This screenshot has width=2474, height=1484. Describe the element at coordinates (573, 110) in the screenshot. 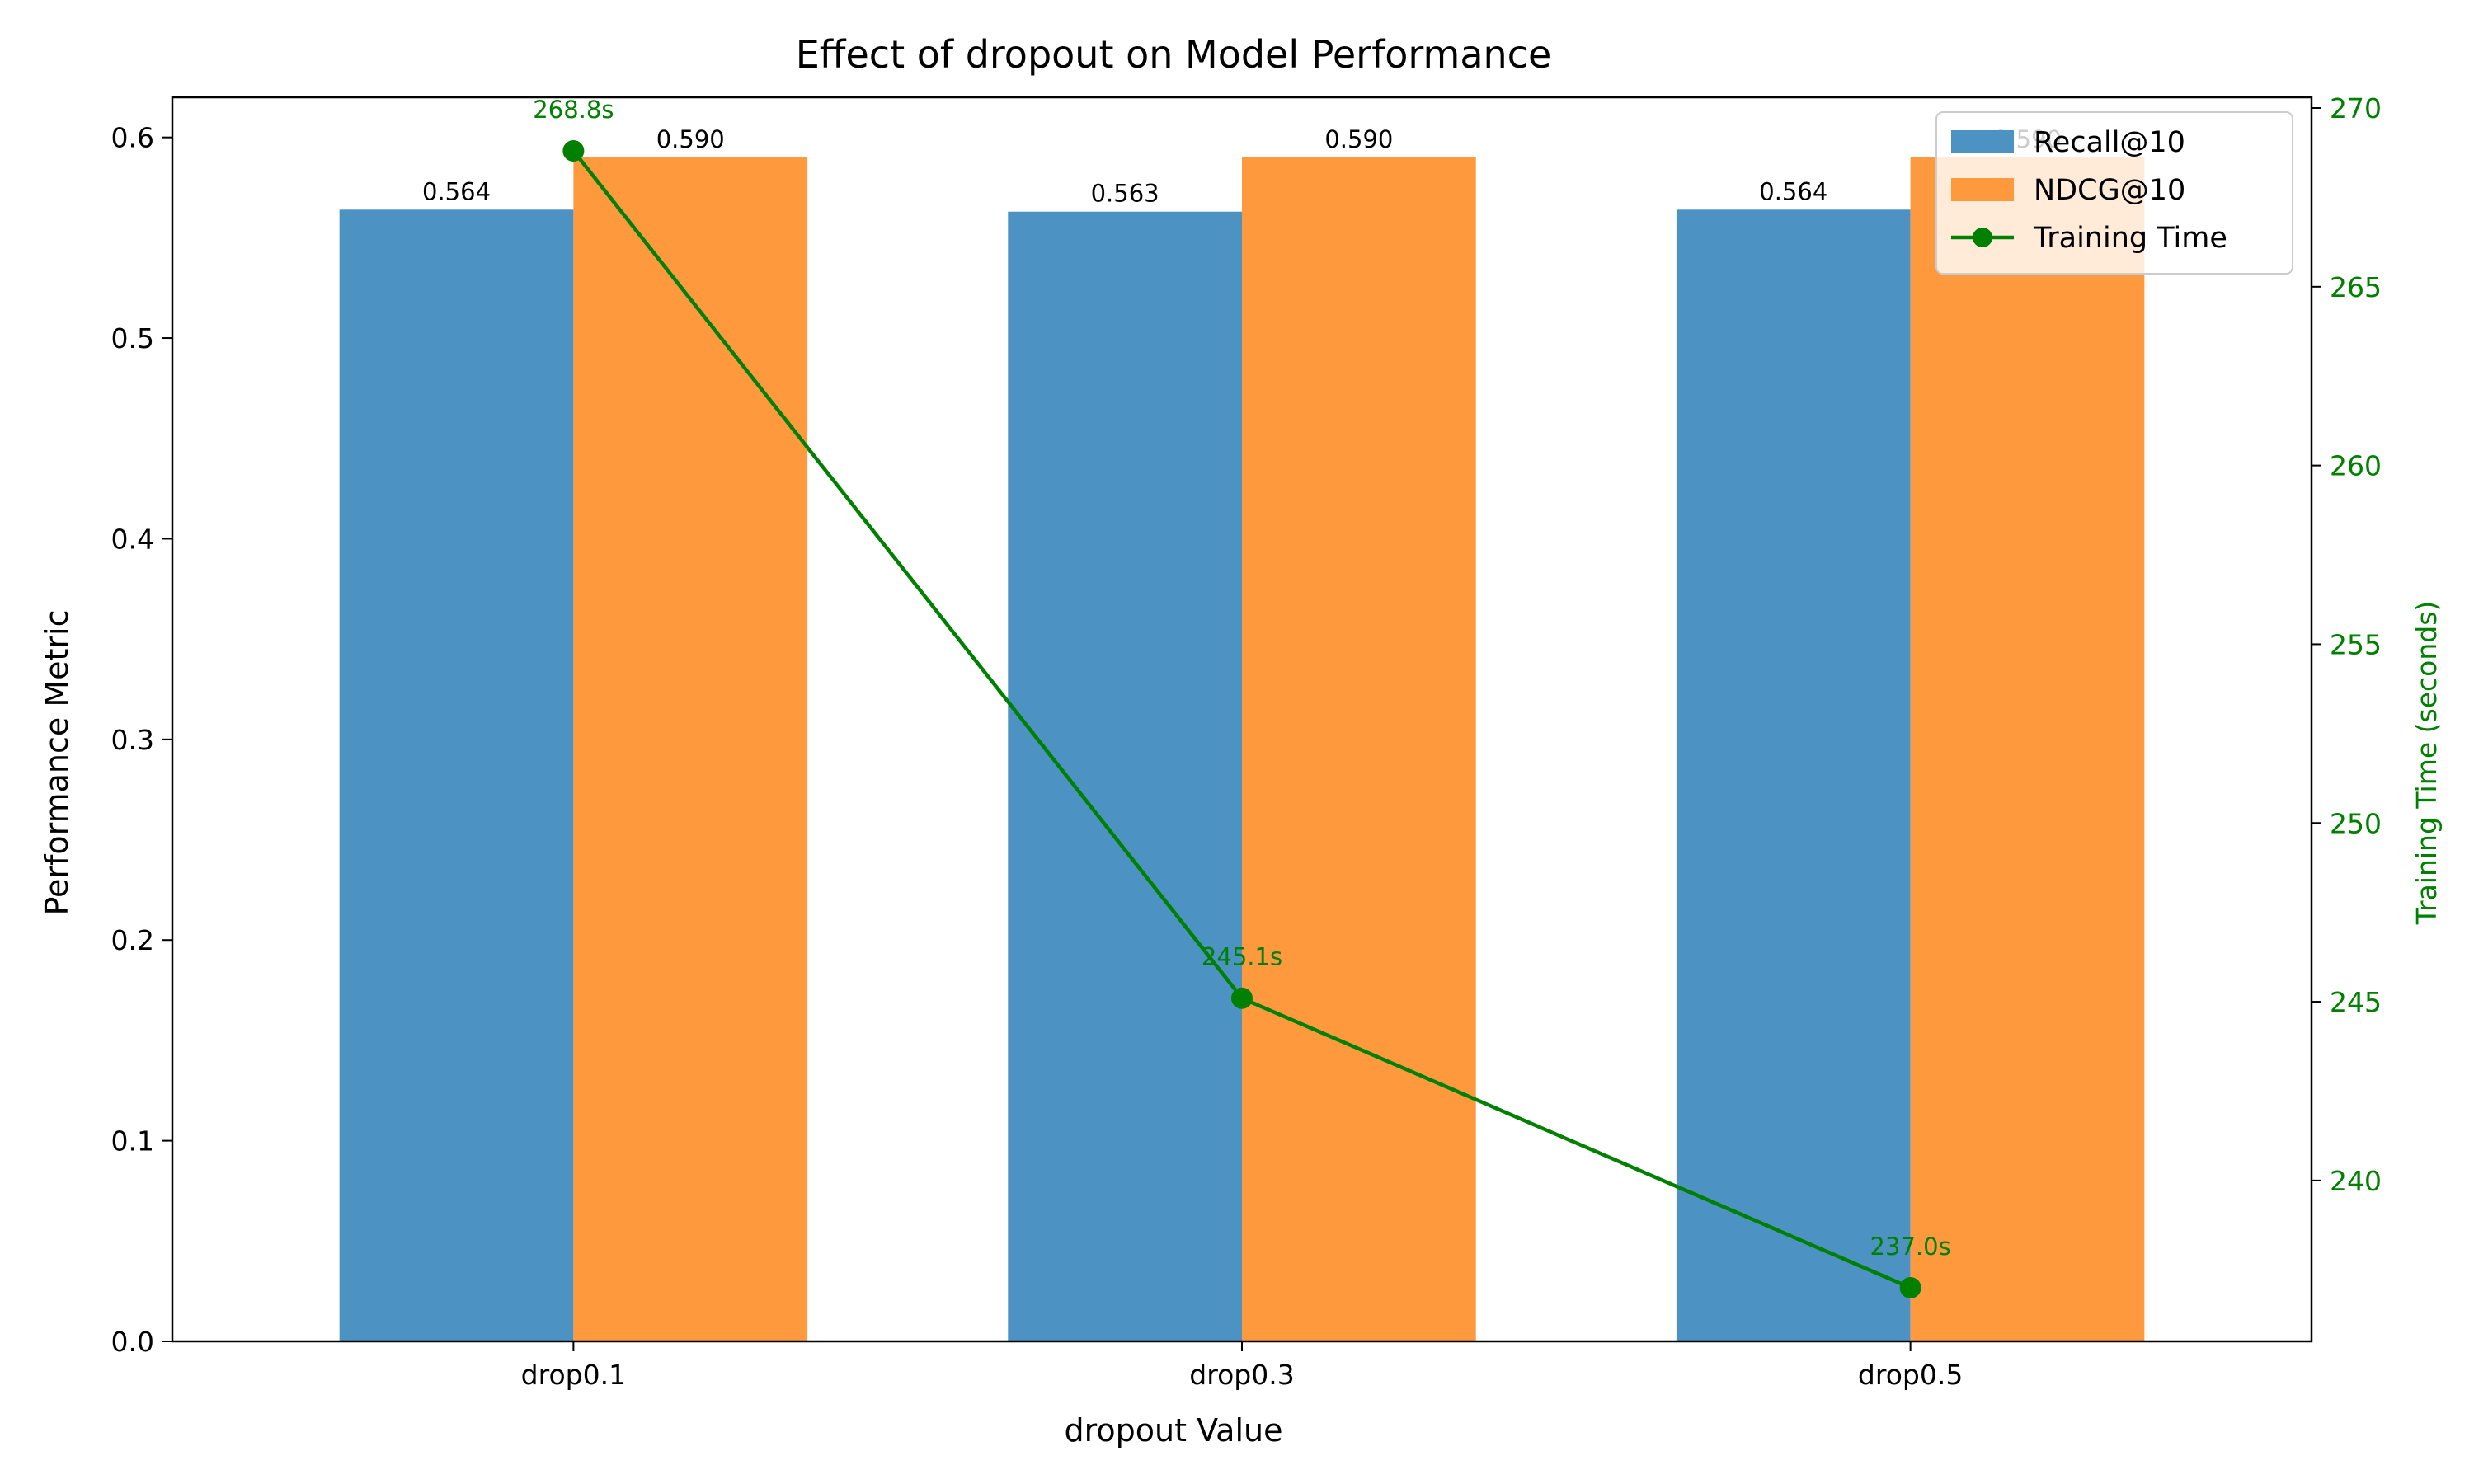

I see `training-time-label: 268.8s` at that location.